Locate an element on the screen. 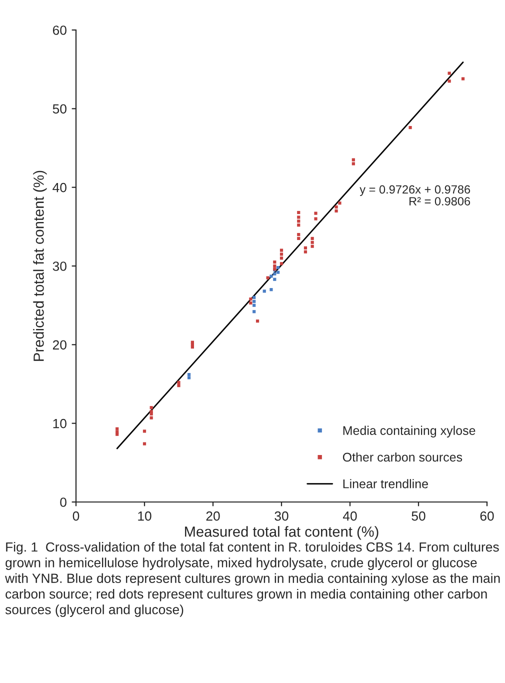 This screenshot has height=683, width=505. x-tick-label: 50 is located at coordinates (419, 516).